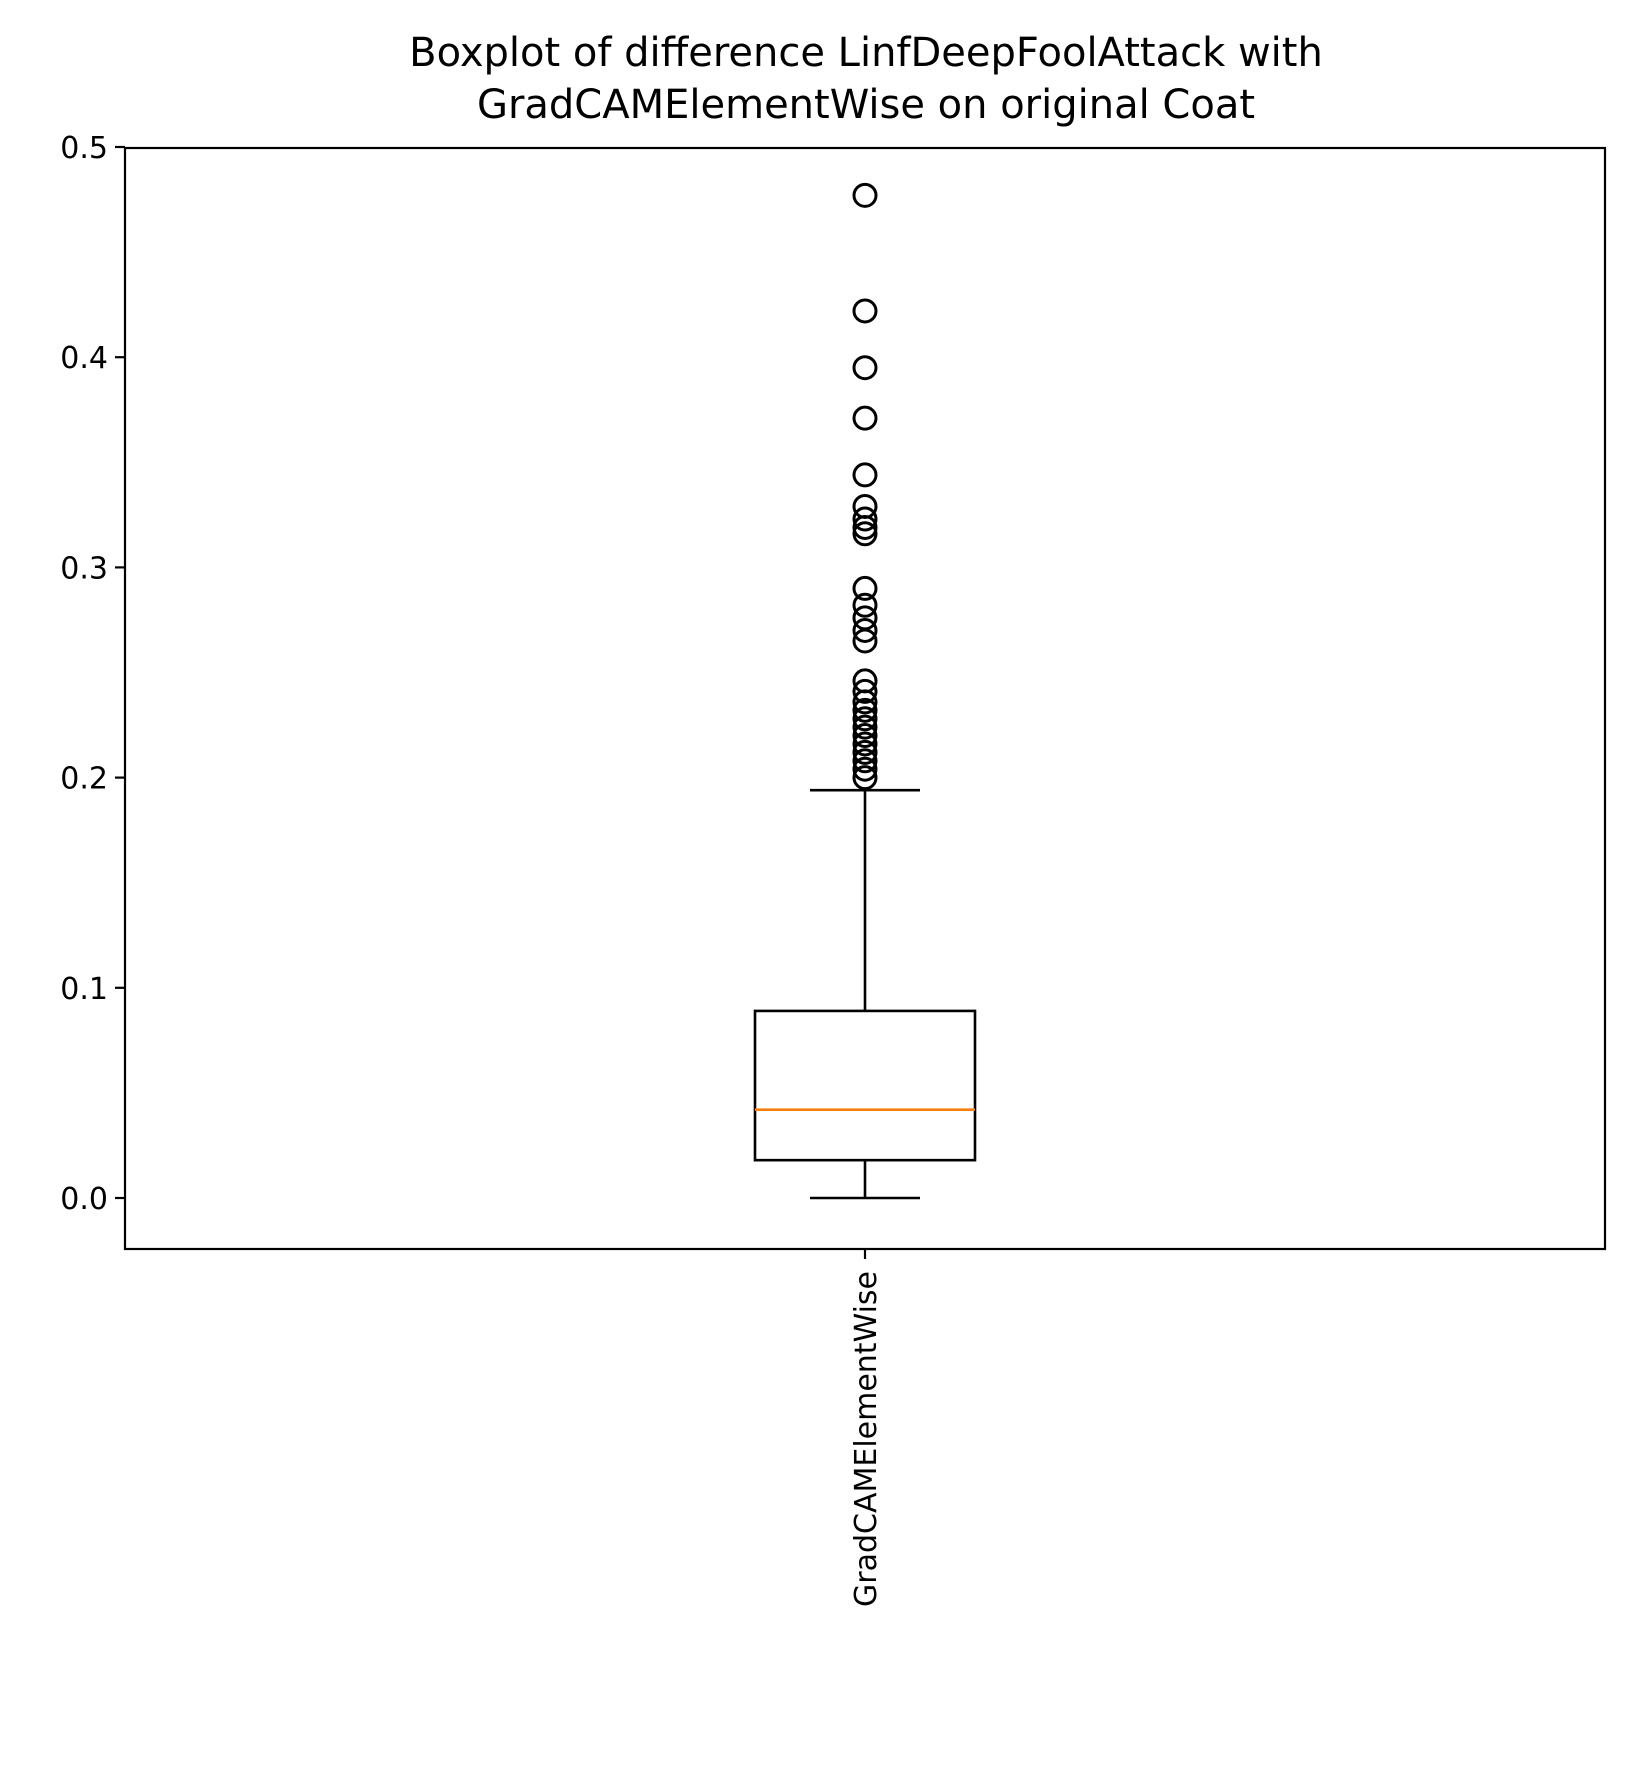 This screenshot has height=1782, width=1643. What do you see at coordinates (84, 148) in the screenshot?
I see `y-tick-label: 0.5` at bounding box center [84, 148].